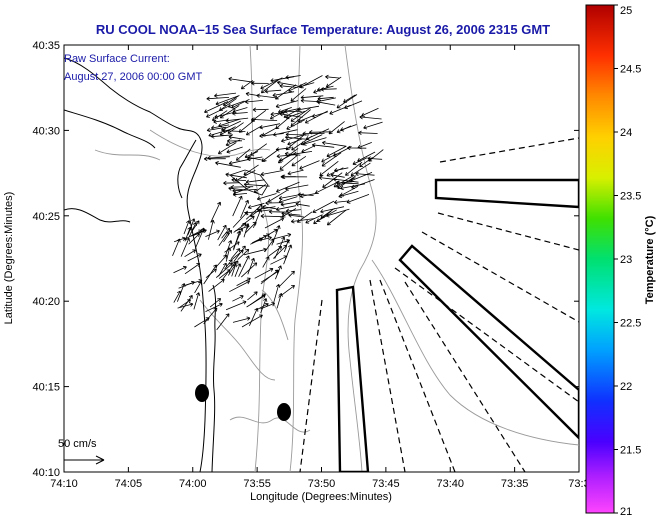 The height and width of the screenshot is (518, 660). What do you see at coordinates (84, 460) in the screenshot?
I see `scale-arrow` at bounding box center [84, 460].